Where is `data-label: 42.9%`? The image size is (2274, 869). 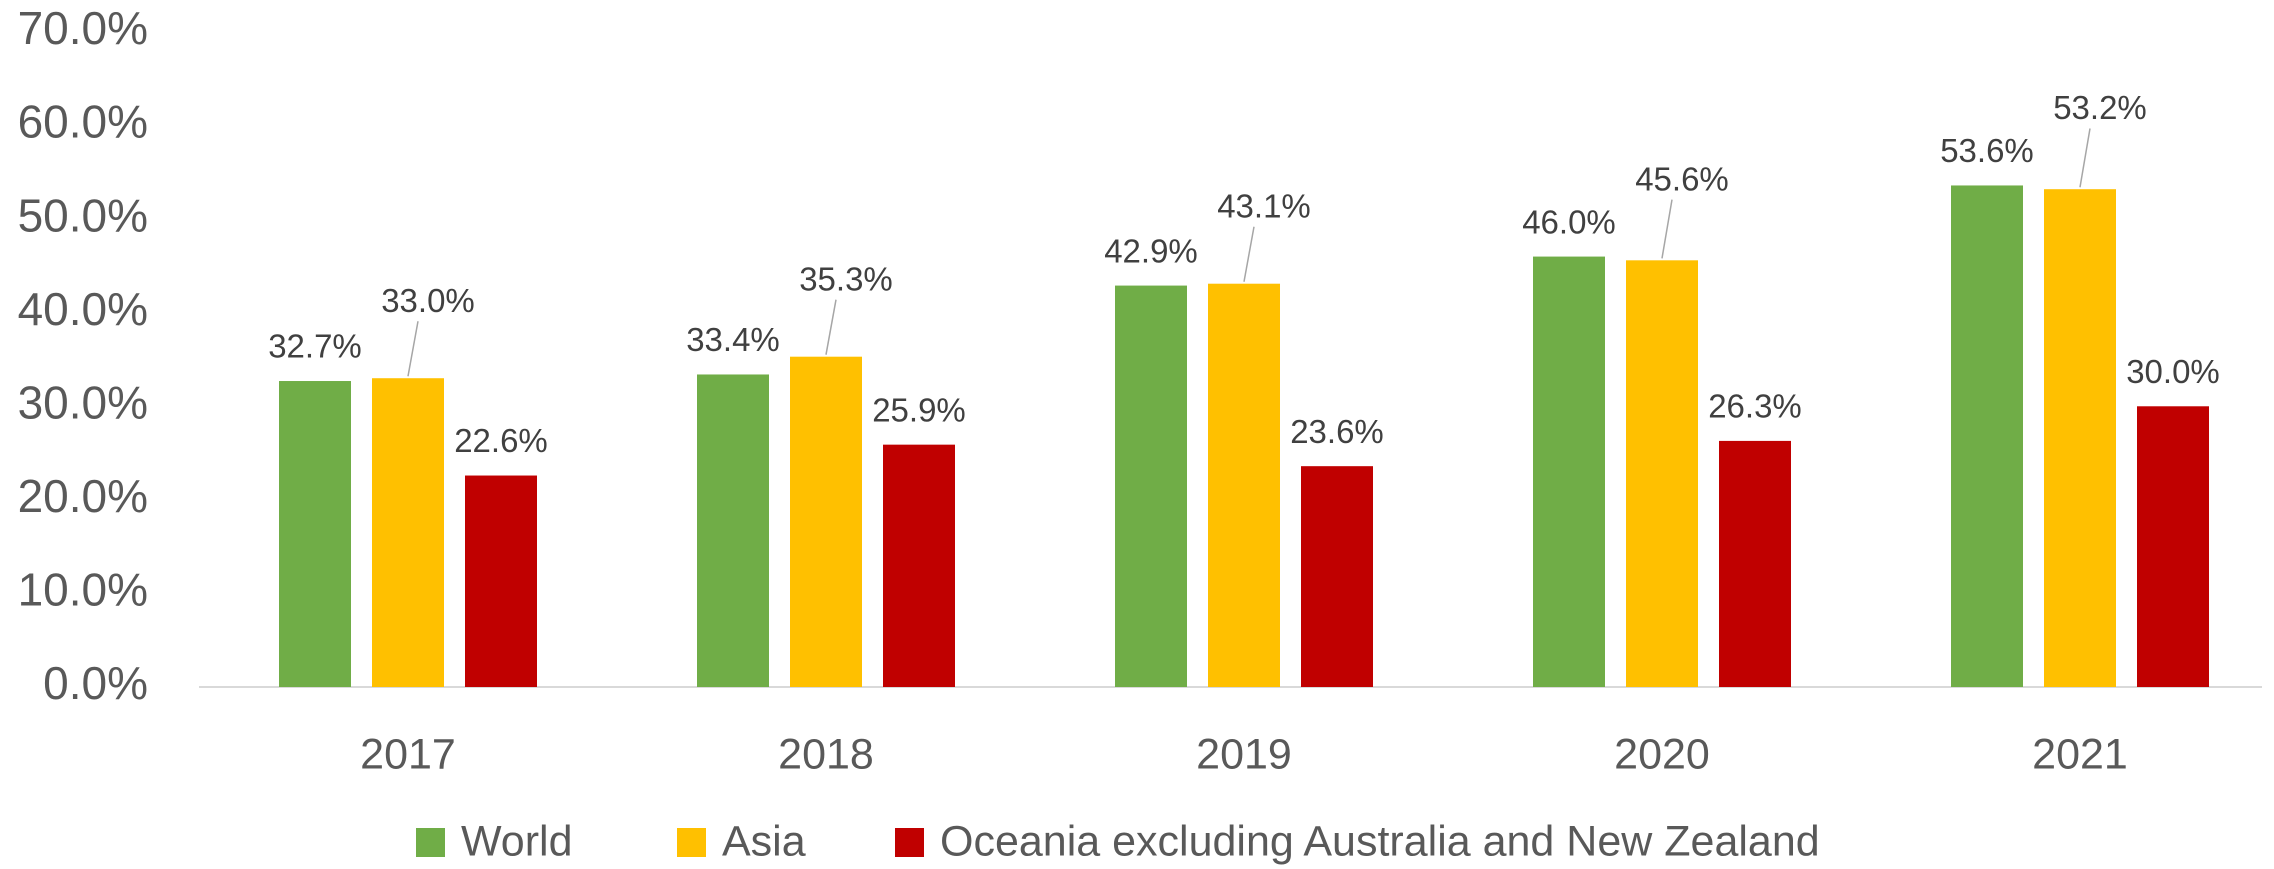 data-label: 42.9% is located at coordinates (1151, 250).